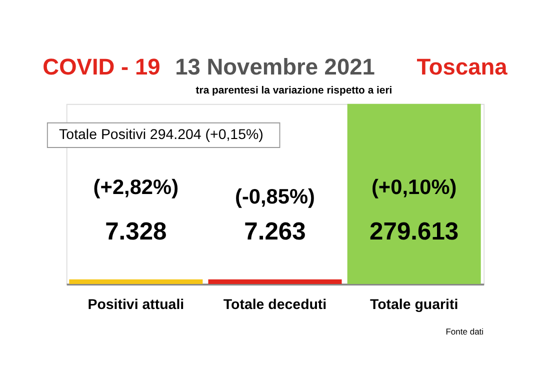 The width and height of the screenshot is (550, 380). What do you see at coordinates (414, 187) in the screenshot?
I see `annotation: (+0,10%)` at bounding box center [414, 187].